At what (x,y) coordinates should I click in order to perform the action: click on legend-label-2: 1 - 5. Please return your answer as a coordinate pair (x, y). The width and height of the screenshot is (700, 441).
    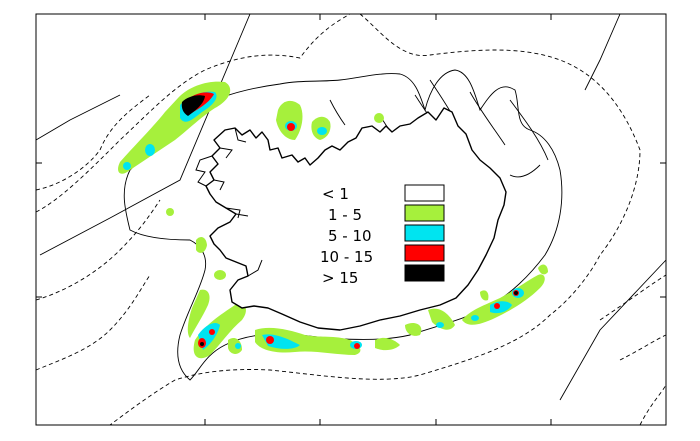
    Looking at the image, I should click on (345, 215).